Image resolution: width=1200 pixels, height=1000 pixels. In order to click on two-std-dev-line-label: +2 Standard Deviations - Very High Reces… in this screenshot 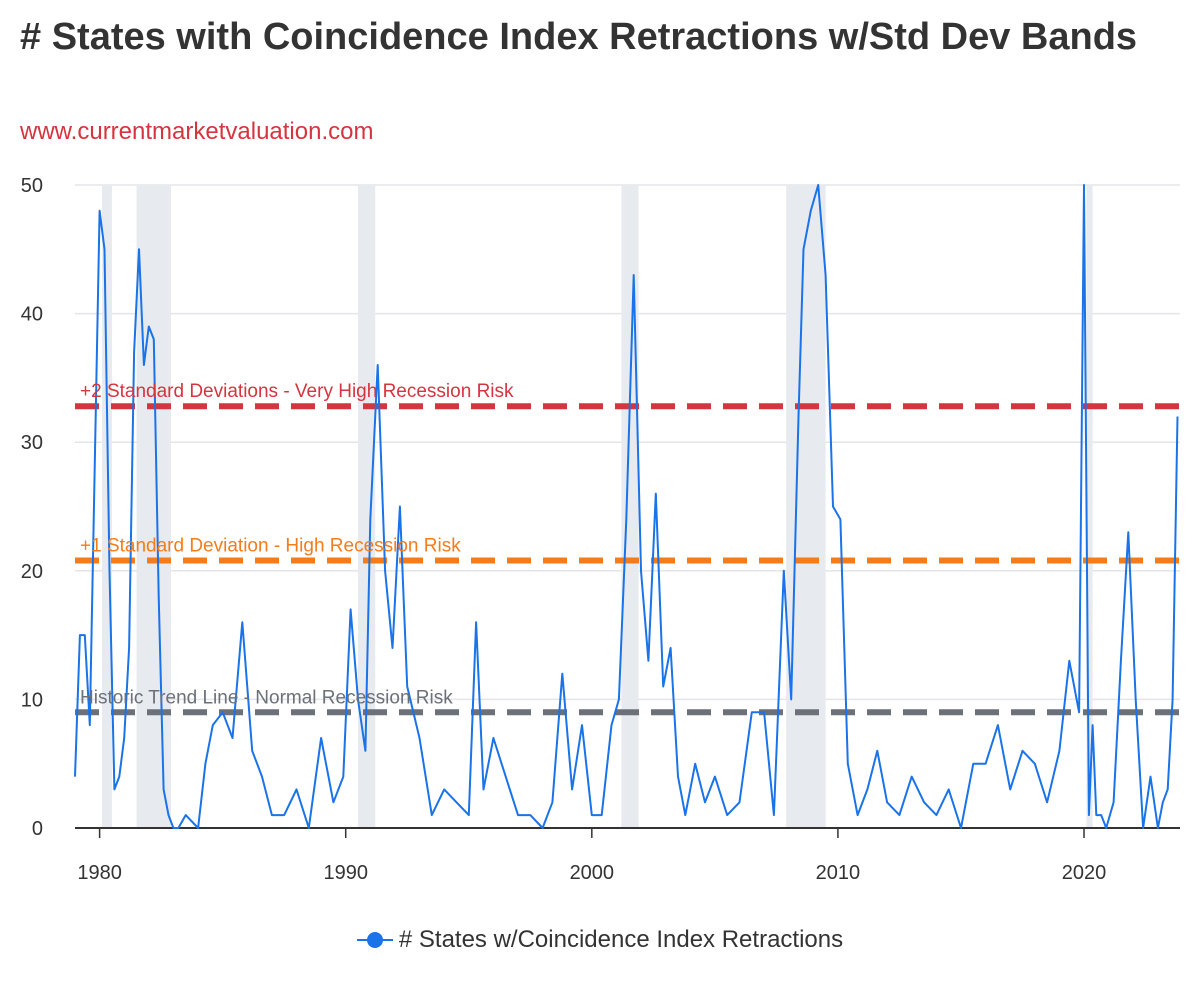, I will do `click(297, 391)`.